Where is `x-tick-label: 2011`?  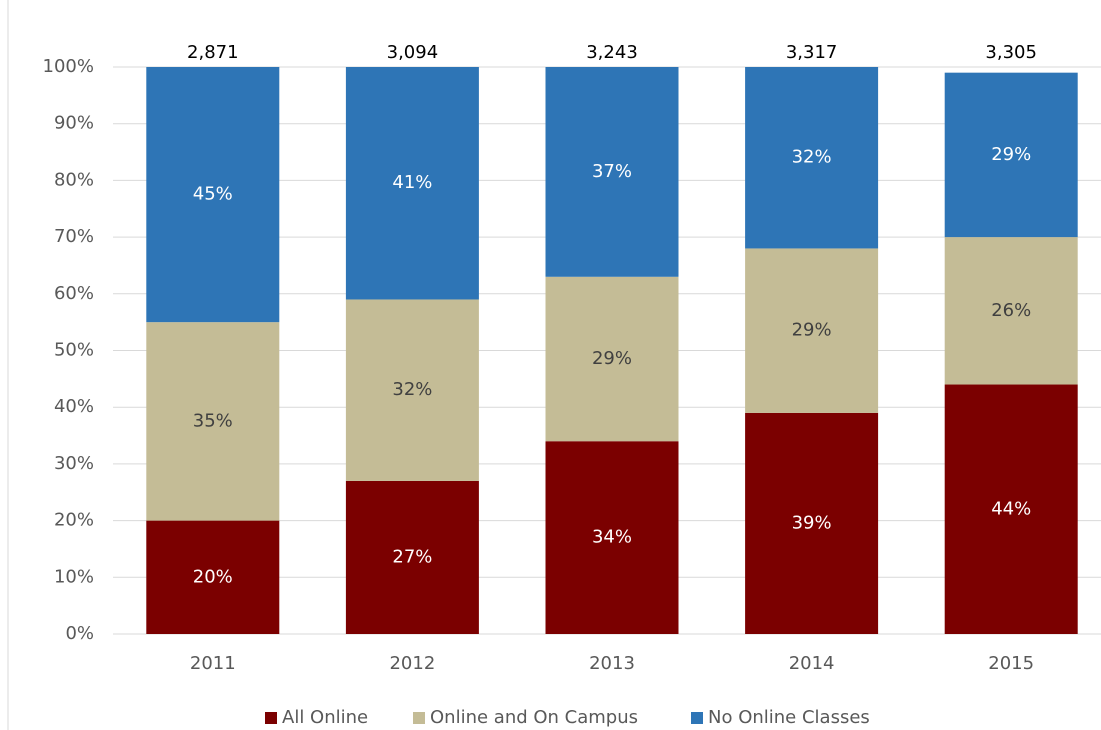
x-tick-label: 2011 is located at coordinates (213, 663).